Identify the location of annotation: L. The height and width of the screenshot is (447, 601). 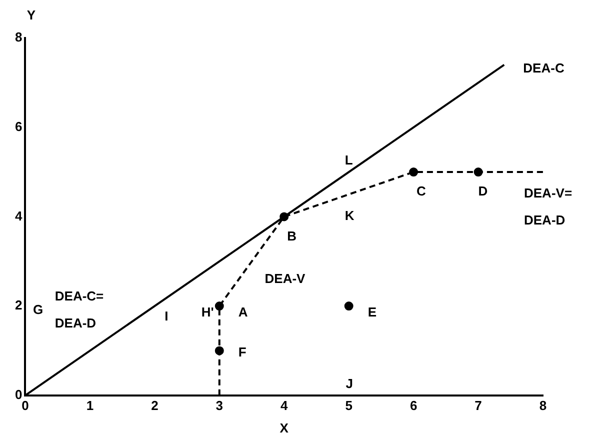
(348, 160).